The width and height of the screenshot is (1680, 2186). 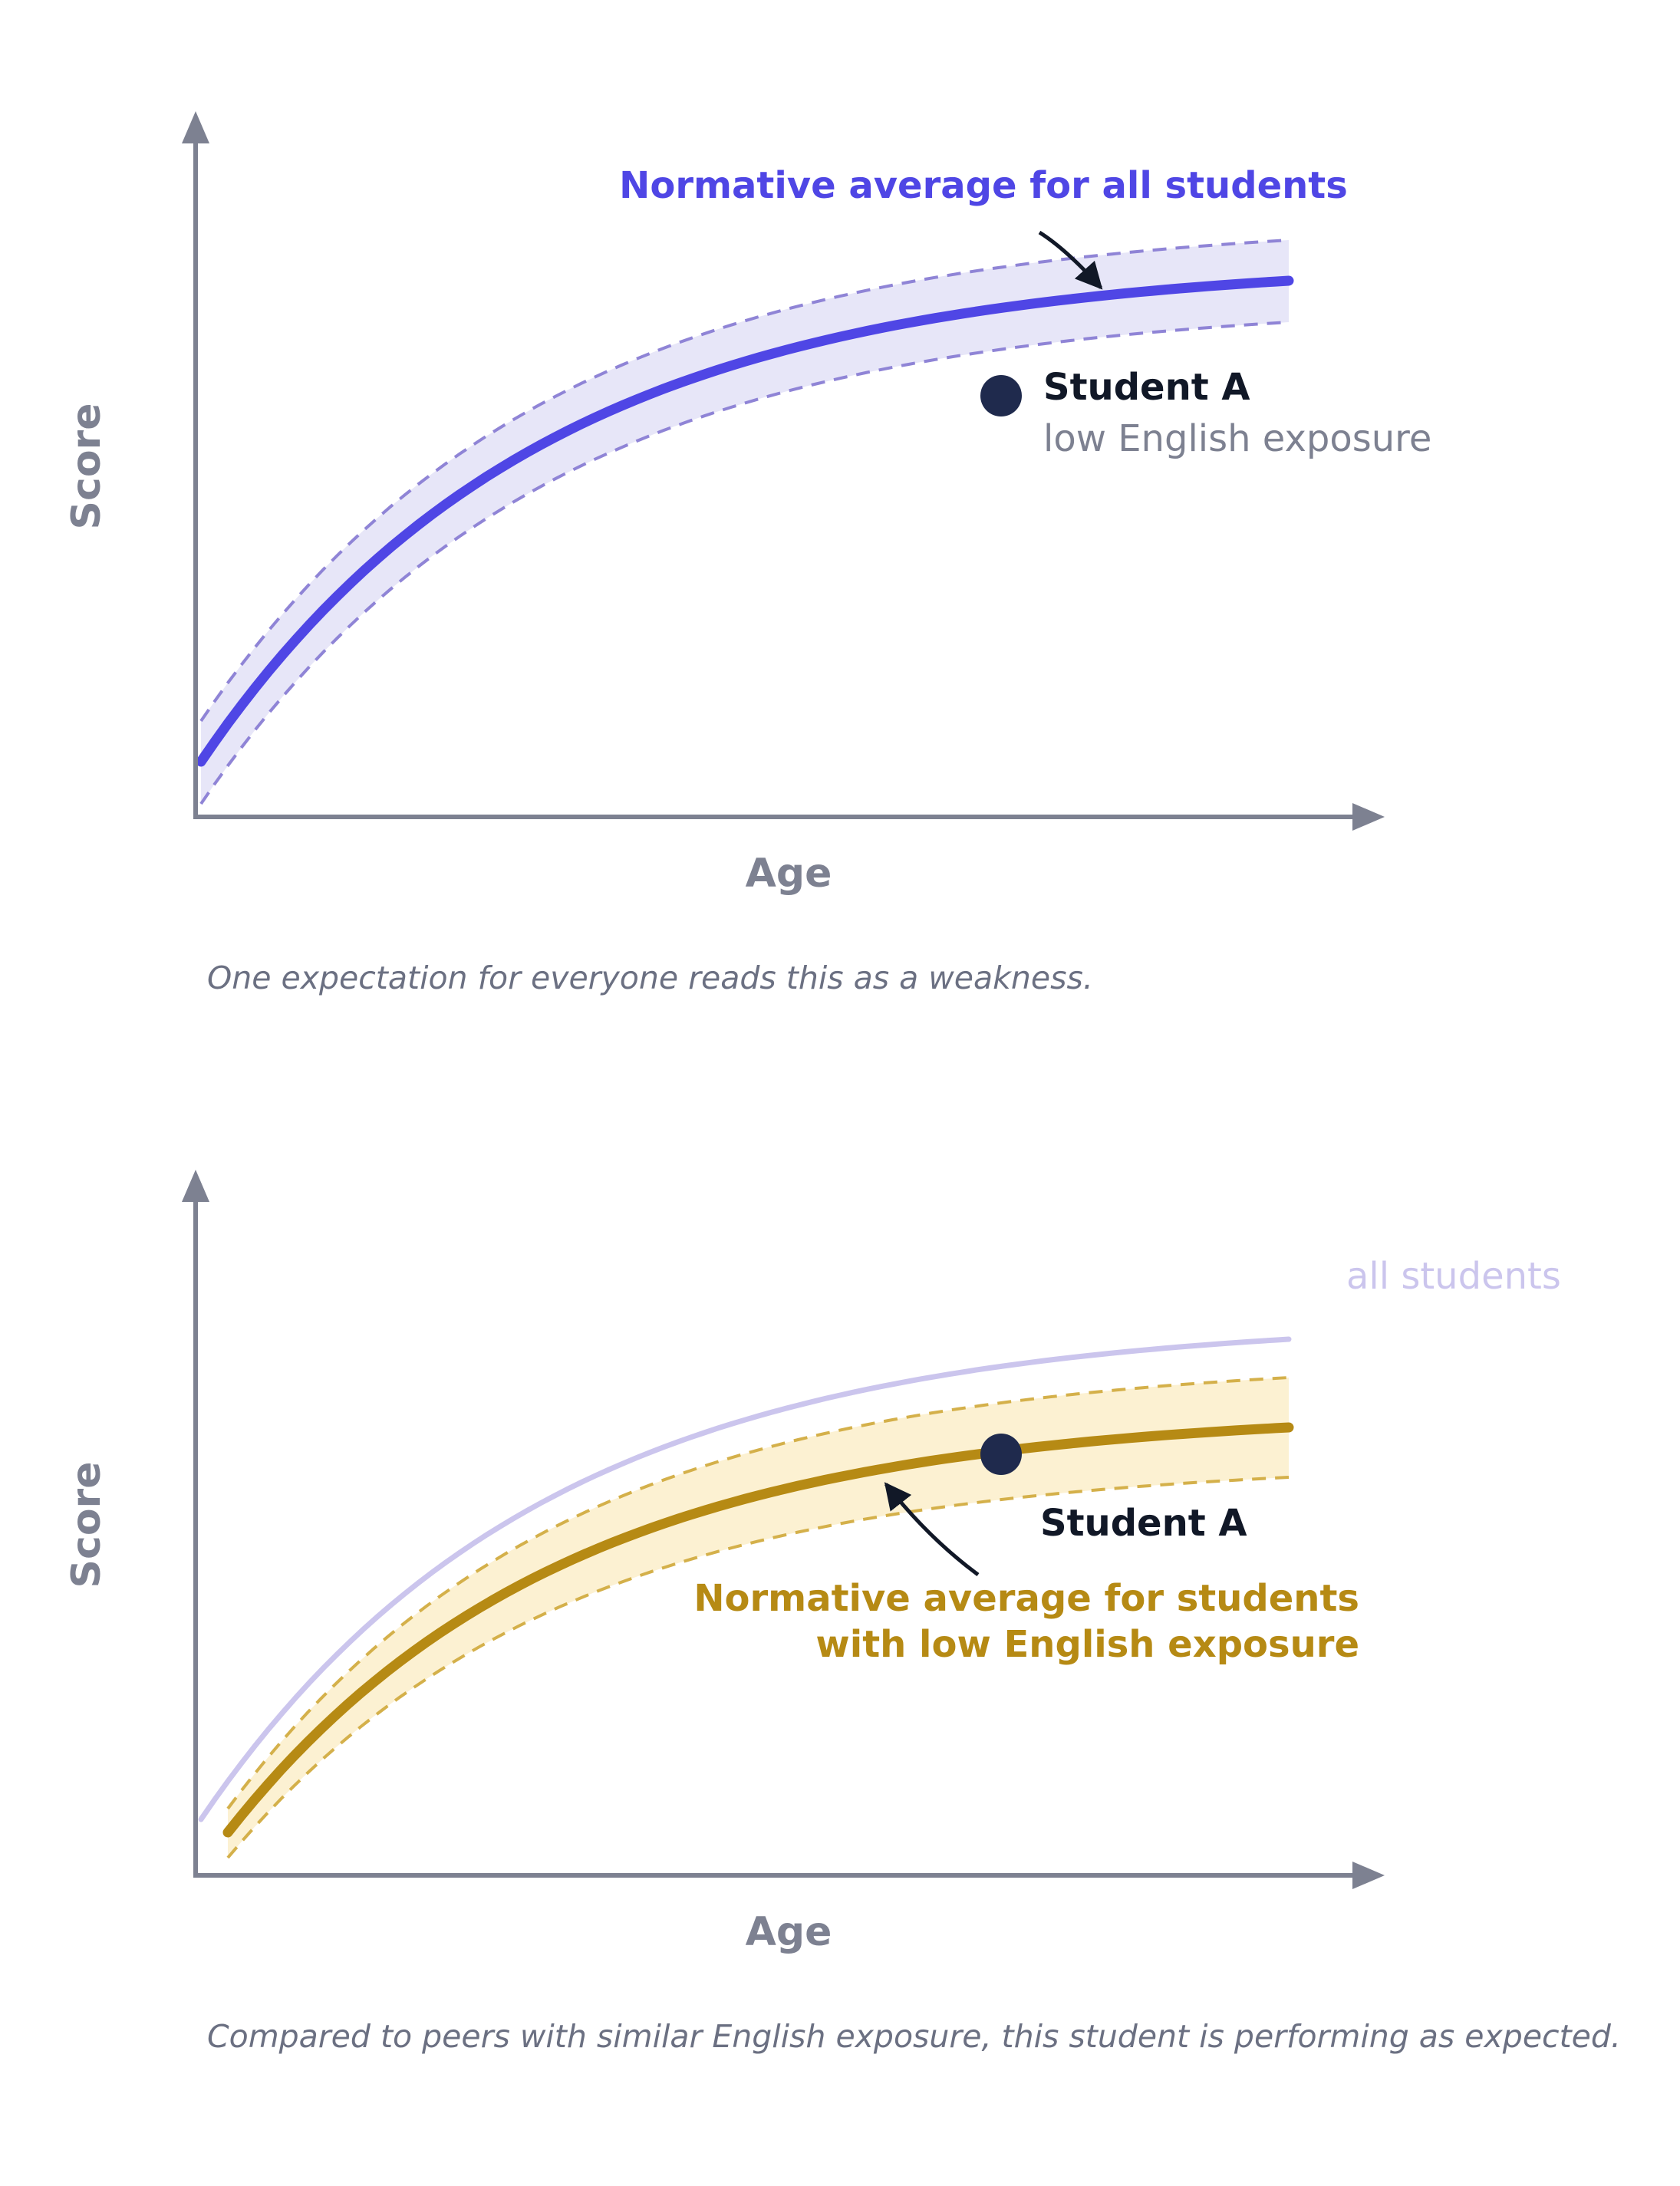 I want to click on band-upper-bound-low-exposure, so click(x=758, y=1593).